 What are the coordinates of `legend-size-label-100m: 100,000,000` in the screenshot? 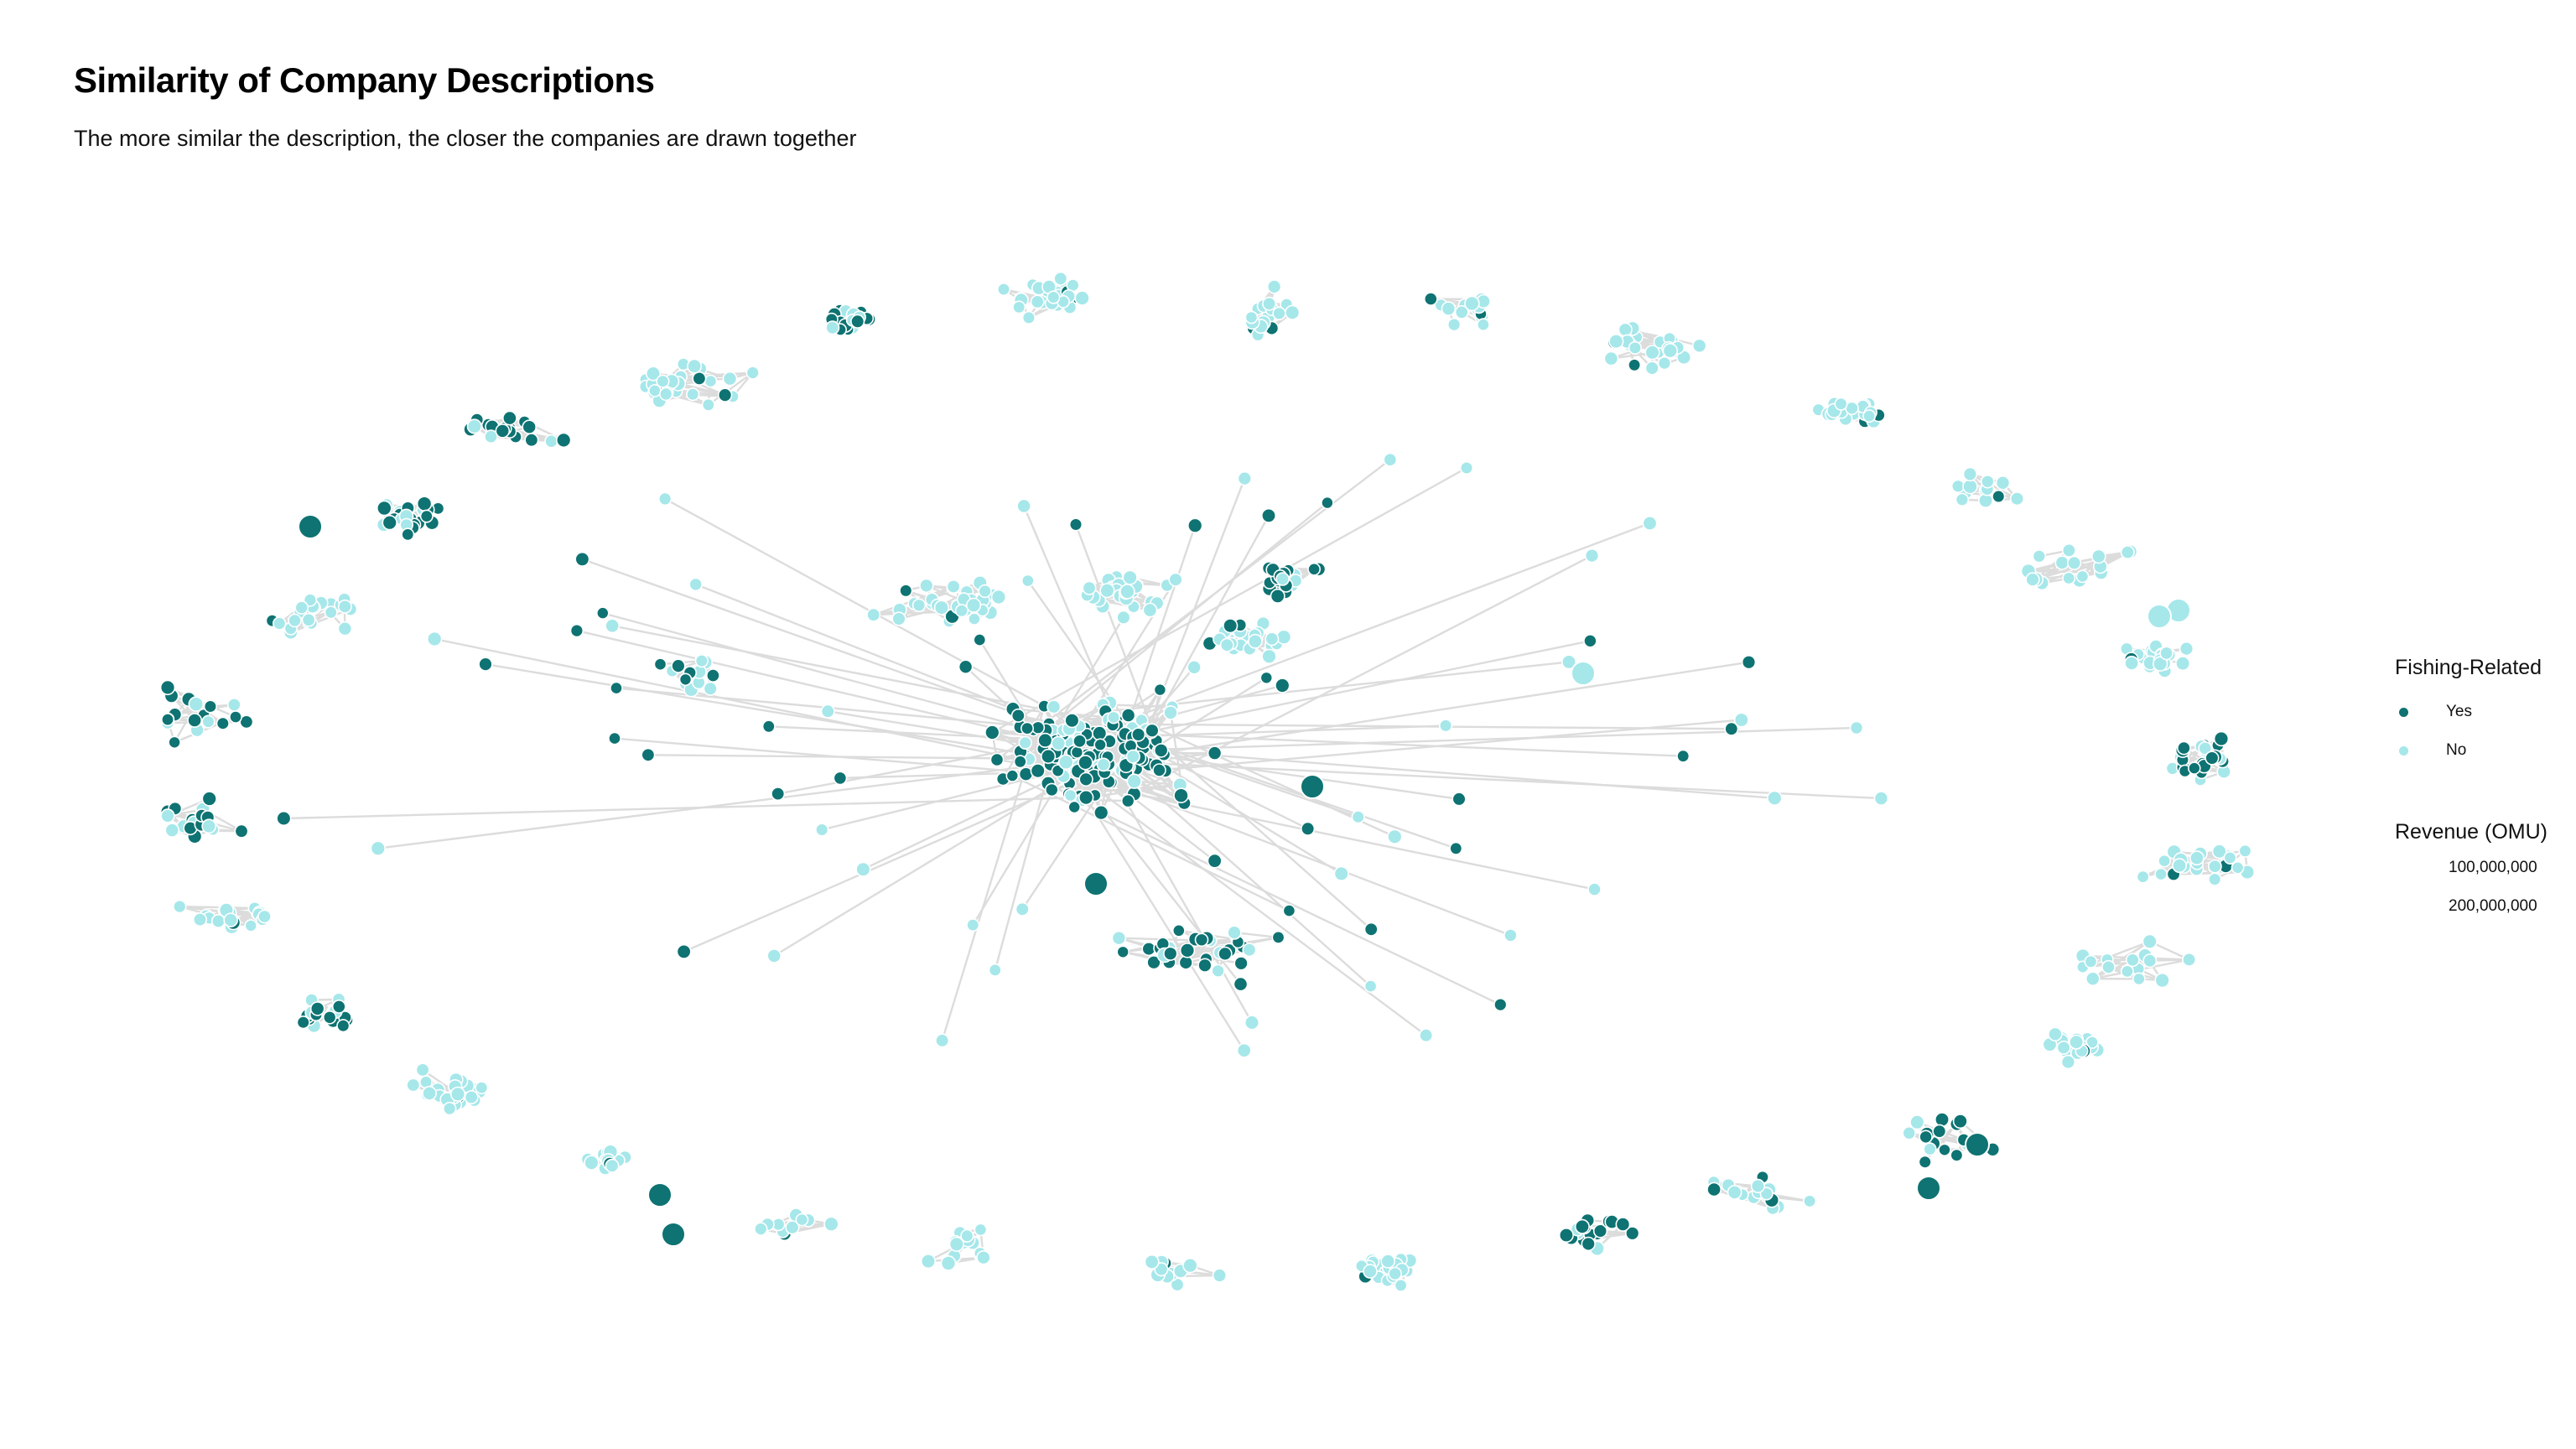 It's located at (2493, 868).